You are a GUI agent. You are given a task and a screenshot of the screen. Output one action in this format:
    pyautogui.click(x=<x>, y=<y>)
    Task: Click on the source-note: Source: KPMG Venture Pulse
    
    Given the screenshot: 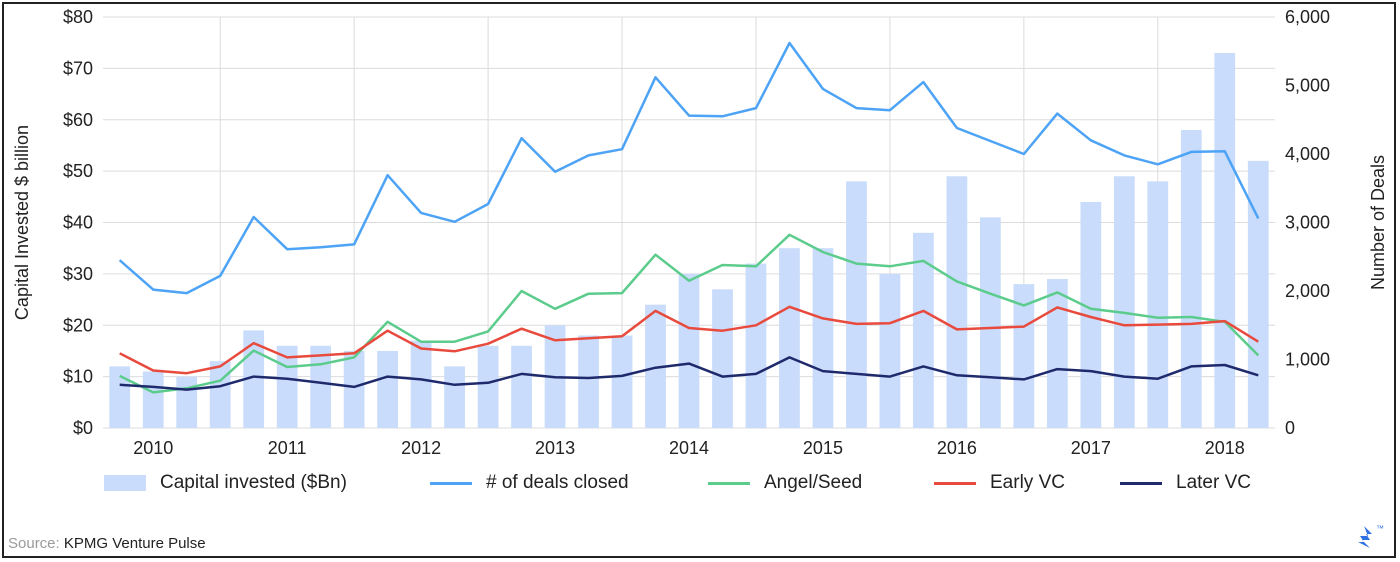 What is the action you would take?
    pyautogui.click(x=107, y=543)
    